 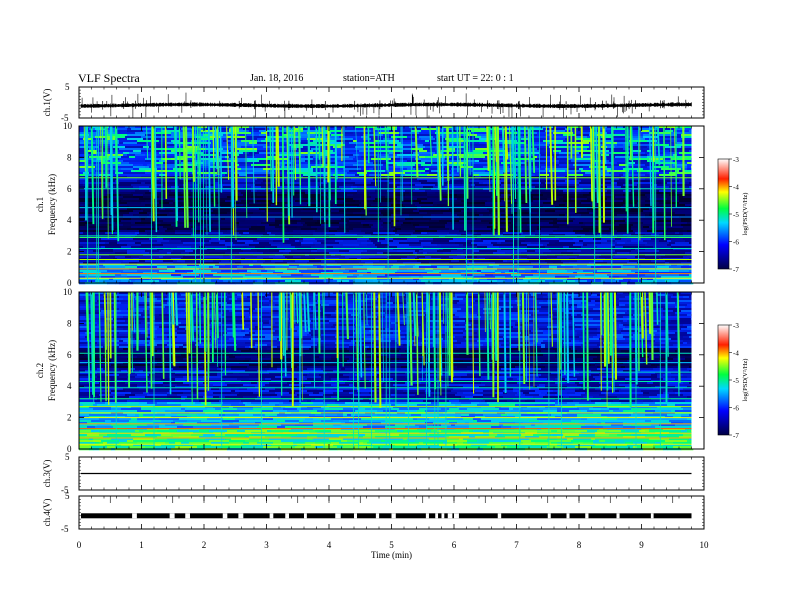 What do you see at coordinates (40, 204) in the screenshot?
I see `channel-label-1: ch.1` at bounding box center [40, 204].